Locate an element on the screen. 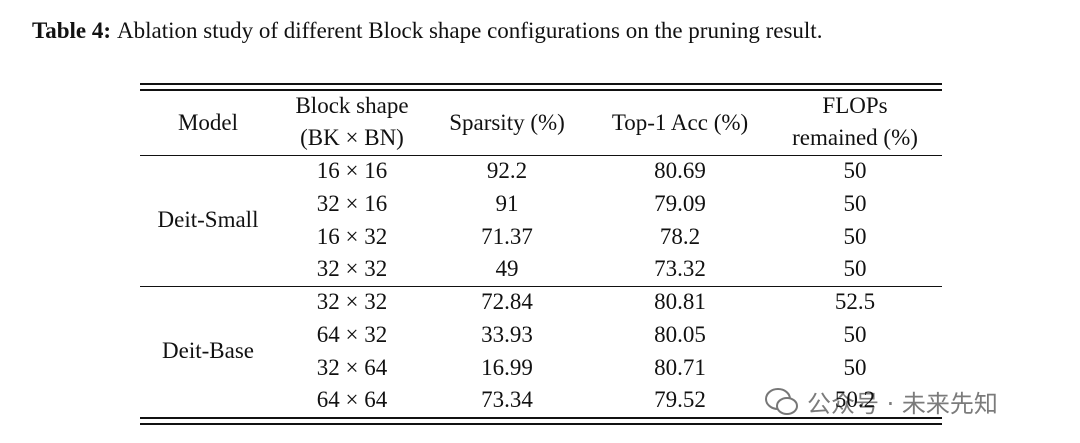 This screenshot has width=1080, height=443. table-cell: 49 is located at coordinates (507, 269).